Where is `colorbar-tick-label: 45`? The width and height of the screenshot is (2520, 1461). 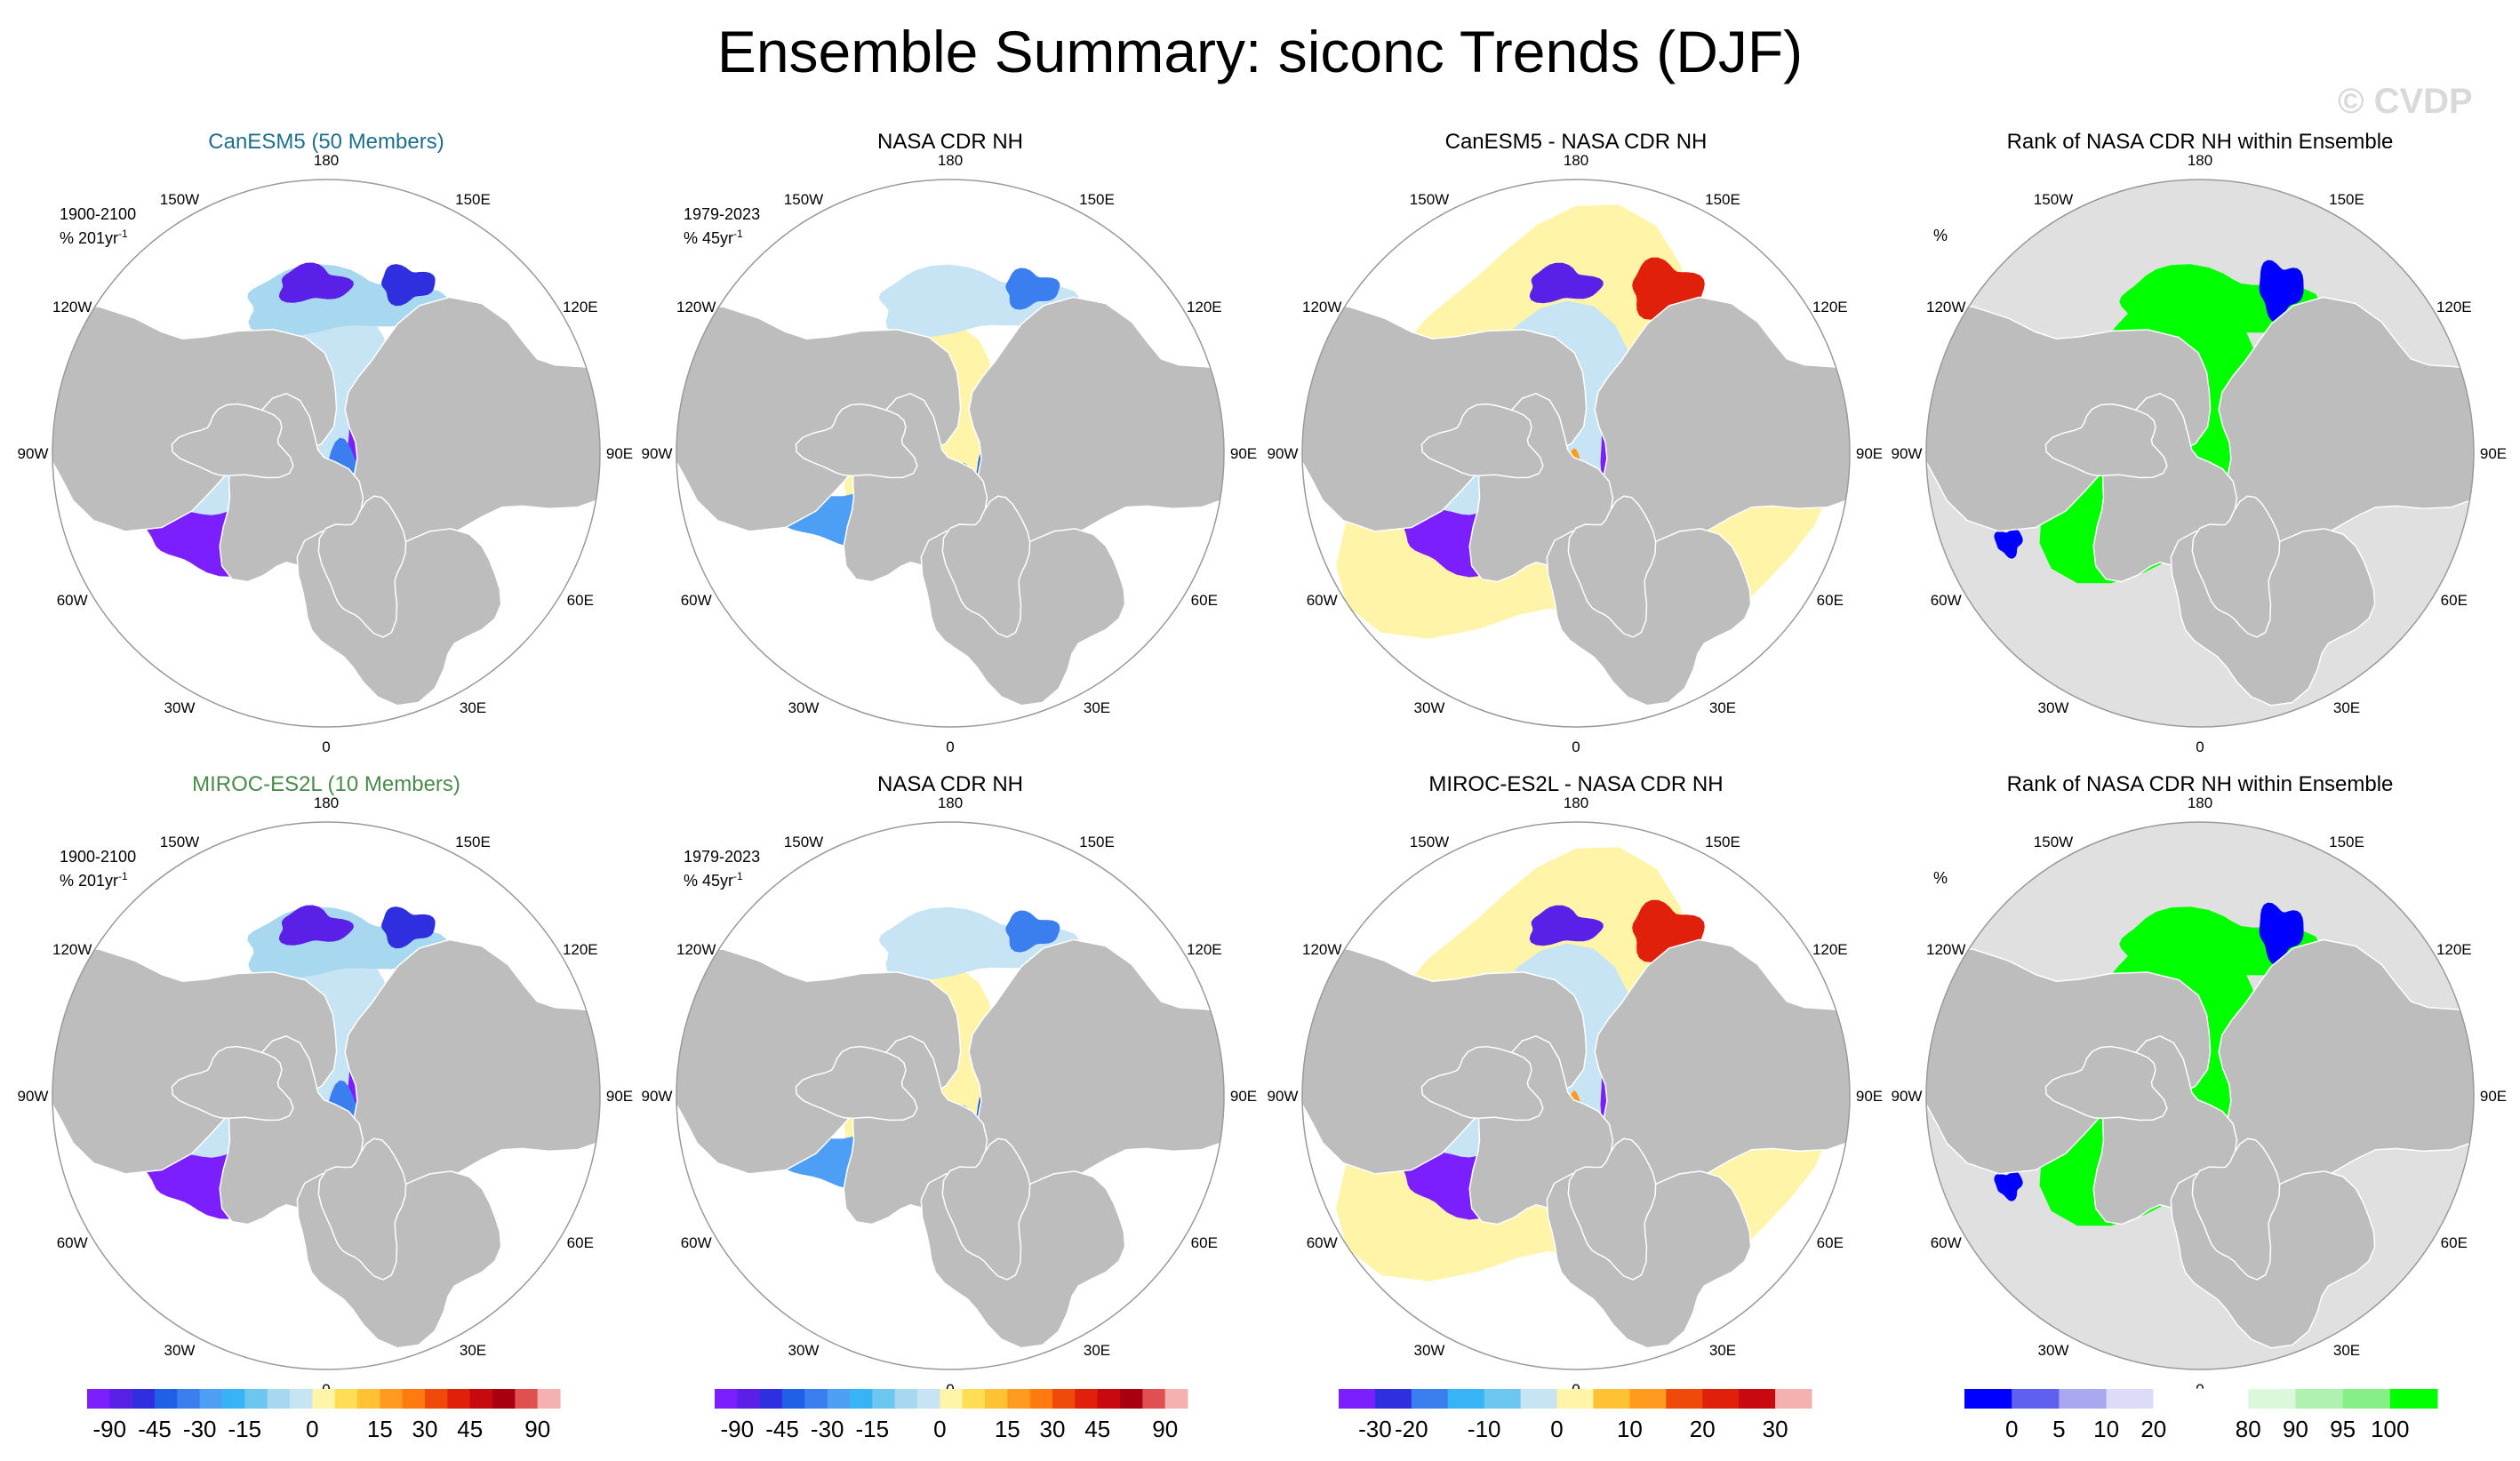
colorbar-tick-label: 45 is located at coordinates (470, 1429).